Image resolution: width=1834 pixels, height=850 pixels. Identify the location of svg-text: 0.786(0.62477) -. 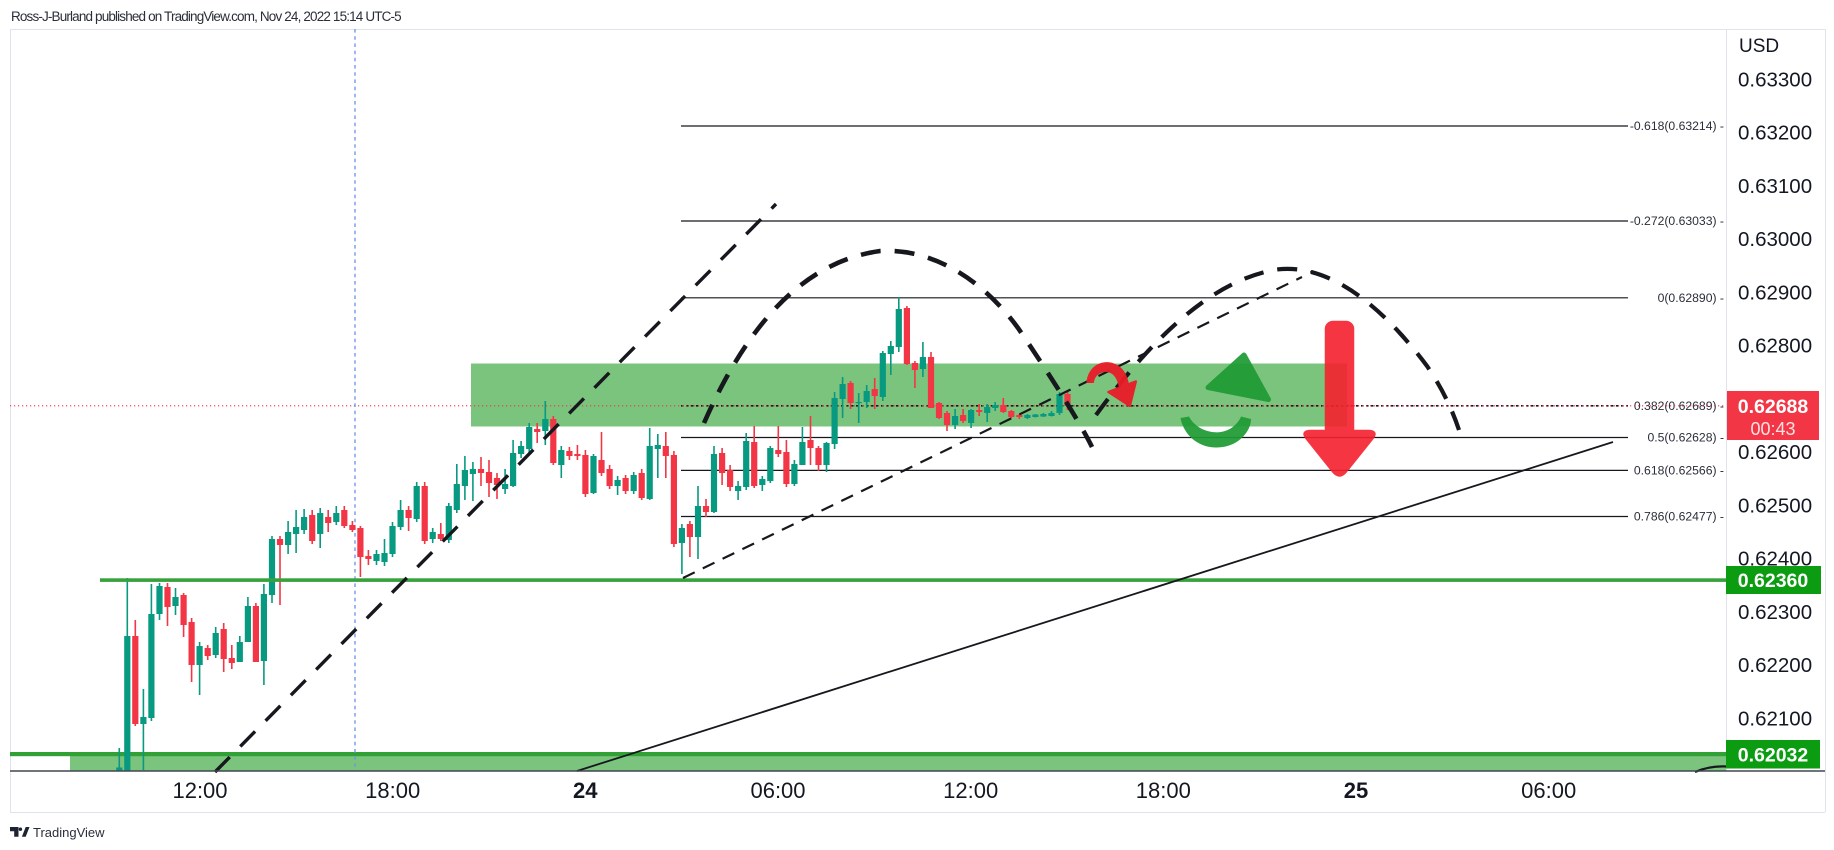
(1679, 517).